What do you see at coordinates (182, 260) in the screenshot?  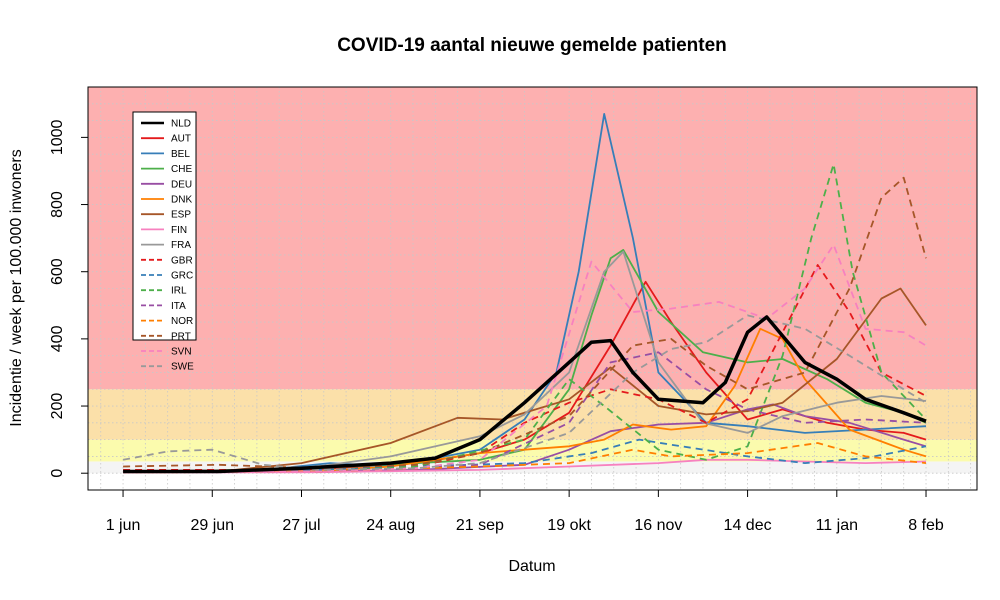 I see `legend-label-gbr: GBR` at bounding box center [182, 260].